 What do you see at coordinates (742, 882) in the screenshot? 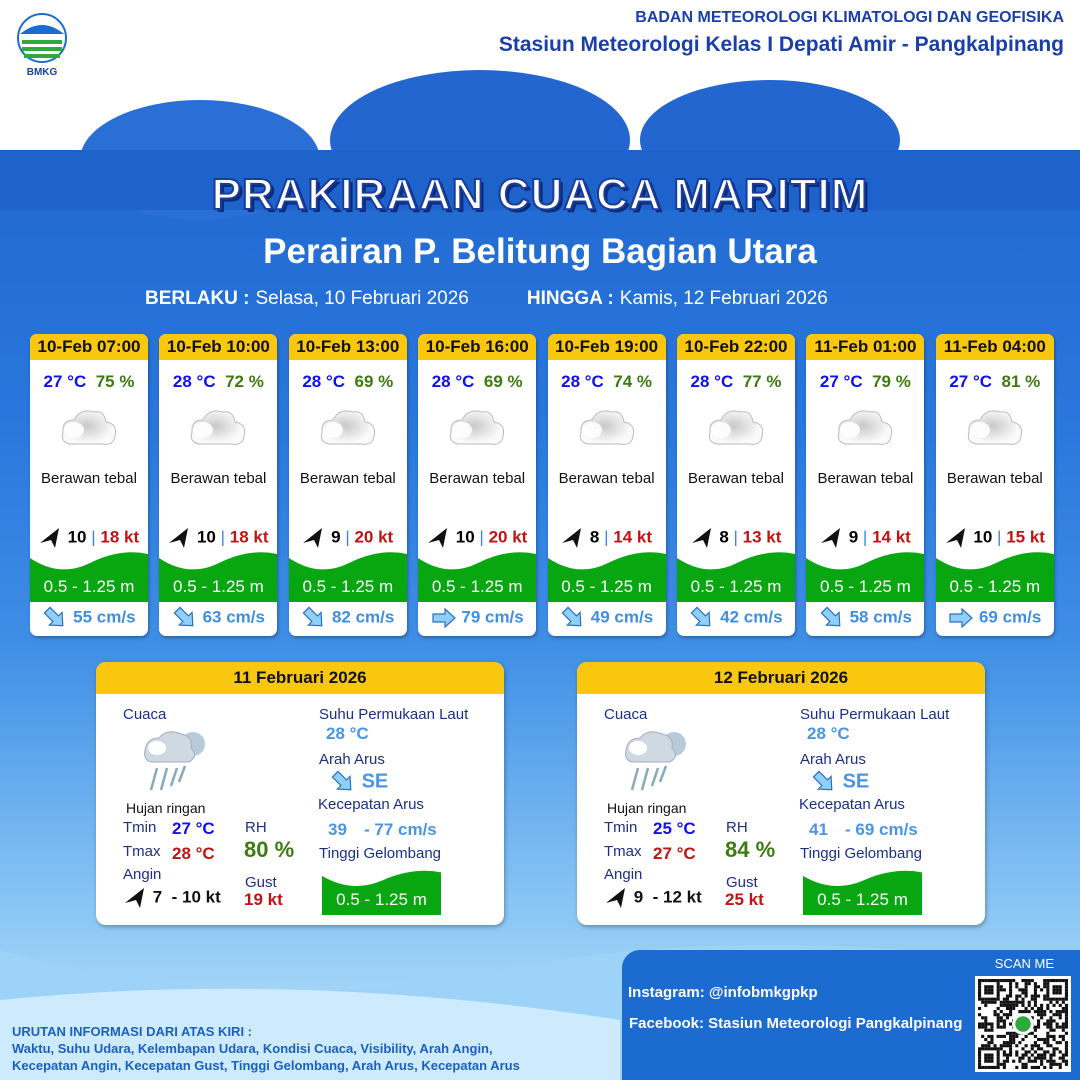
I see `gust-label: Gust` at bounding box center [742, 882].